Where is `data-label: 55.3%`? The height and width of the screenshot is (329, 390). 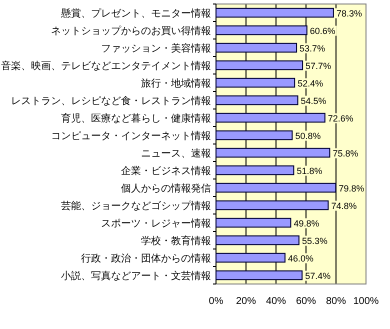 data-label: 55.3% is located at coordinates (315, 241).